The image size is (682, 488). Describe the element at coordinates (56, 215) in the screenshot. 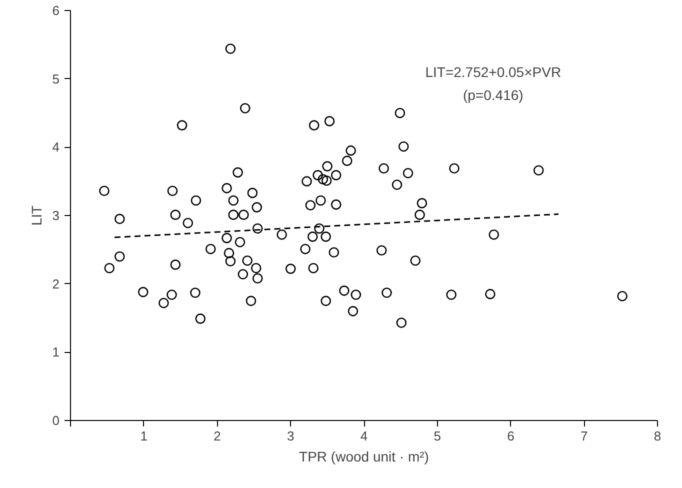

I see `y-tick-label: 3` at that location.